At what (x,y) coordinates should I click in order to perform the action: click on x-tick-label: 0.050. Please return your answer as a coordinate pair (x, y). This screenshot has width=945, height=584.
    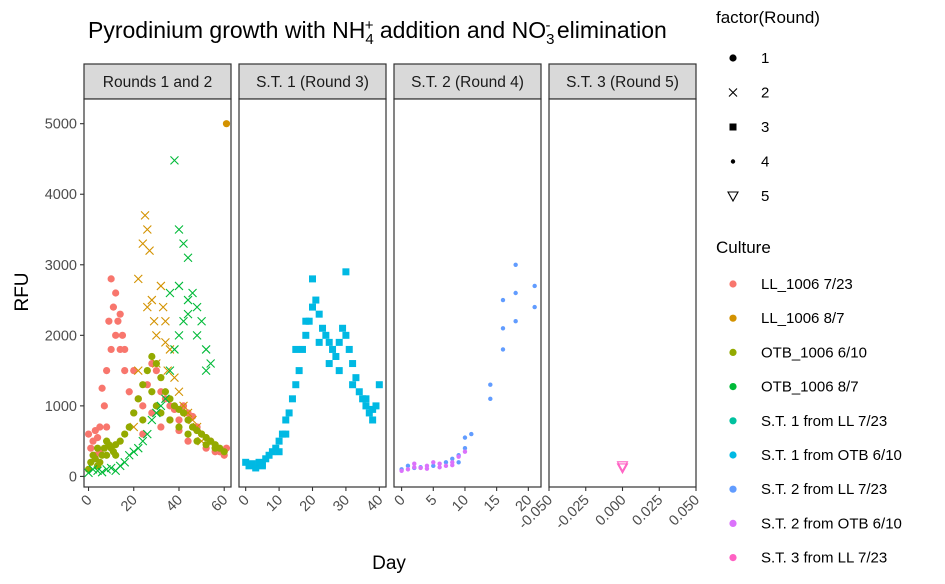
    Looking at the image, I should click on (684, 510).